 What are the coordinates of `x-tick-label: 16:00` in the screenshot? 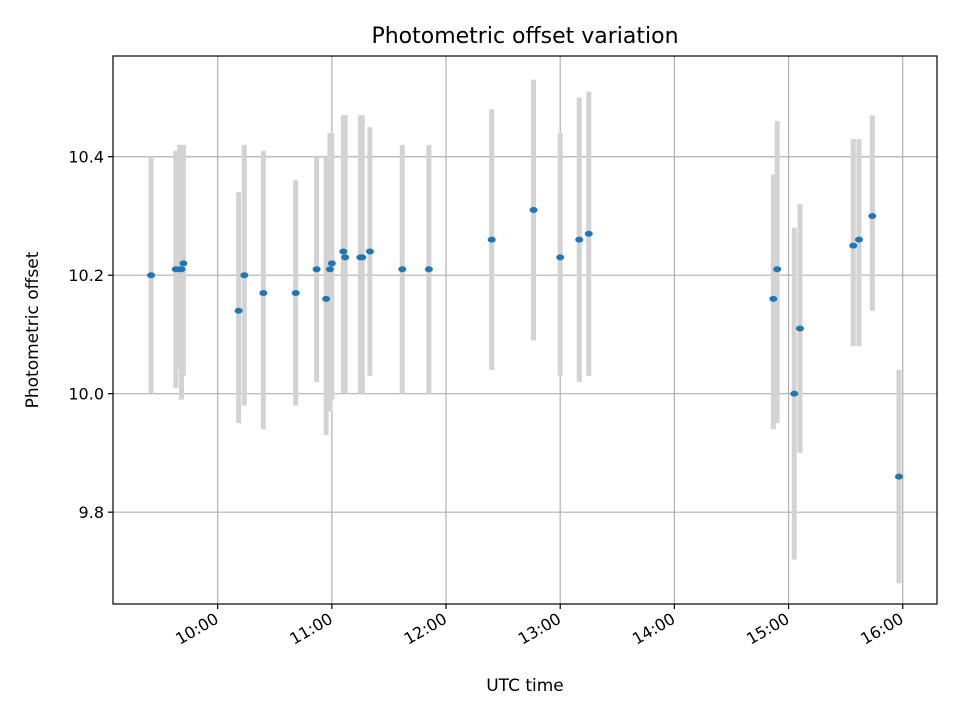 It's located at (881, 629).